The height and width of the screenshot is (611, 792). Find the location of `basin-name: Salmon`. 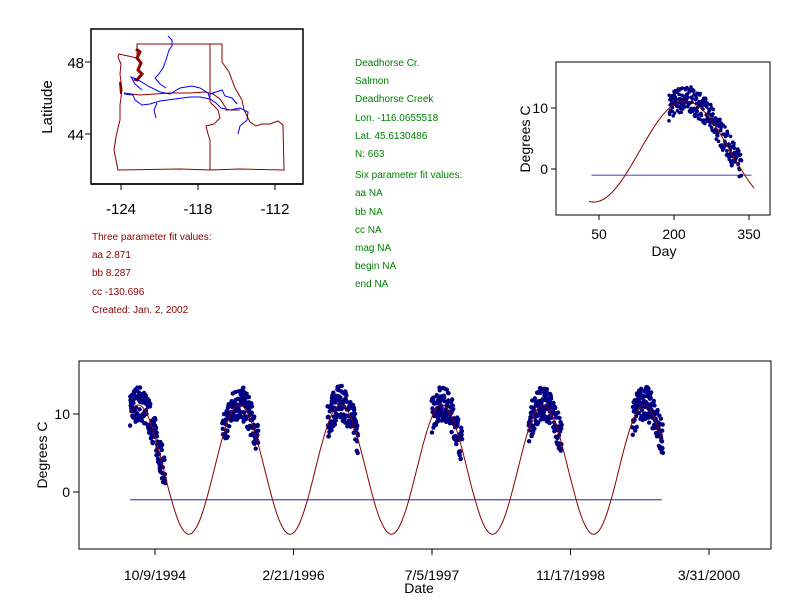

basin-name: Salmon is located at coordinates (372, 82).